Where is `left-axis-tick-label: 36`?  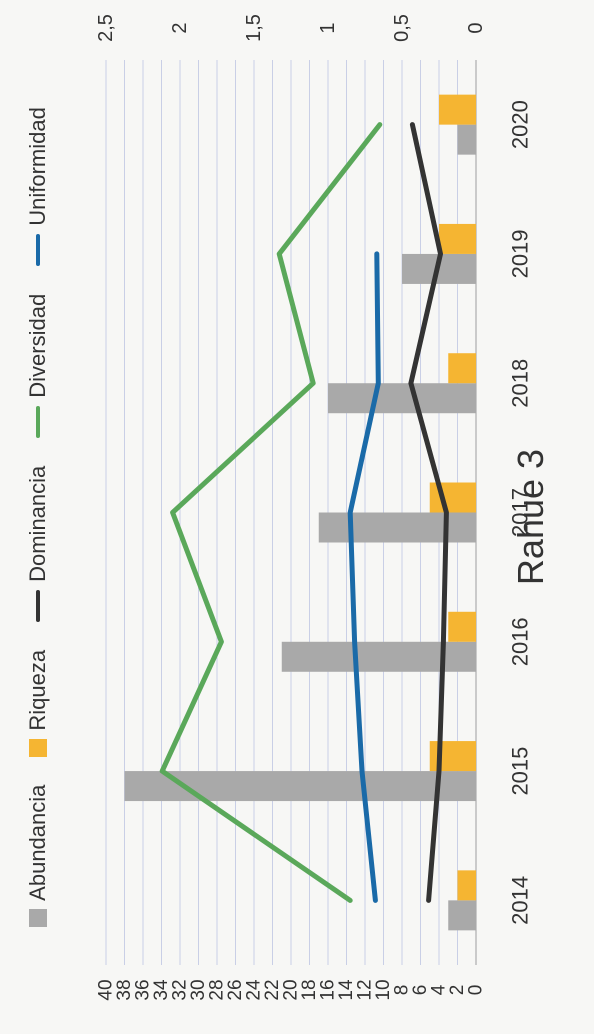 left-axis-tick-label: 36 is located at coordinates (143, 989).